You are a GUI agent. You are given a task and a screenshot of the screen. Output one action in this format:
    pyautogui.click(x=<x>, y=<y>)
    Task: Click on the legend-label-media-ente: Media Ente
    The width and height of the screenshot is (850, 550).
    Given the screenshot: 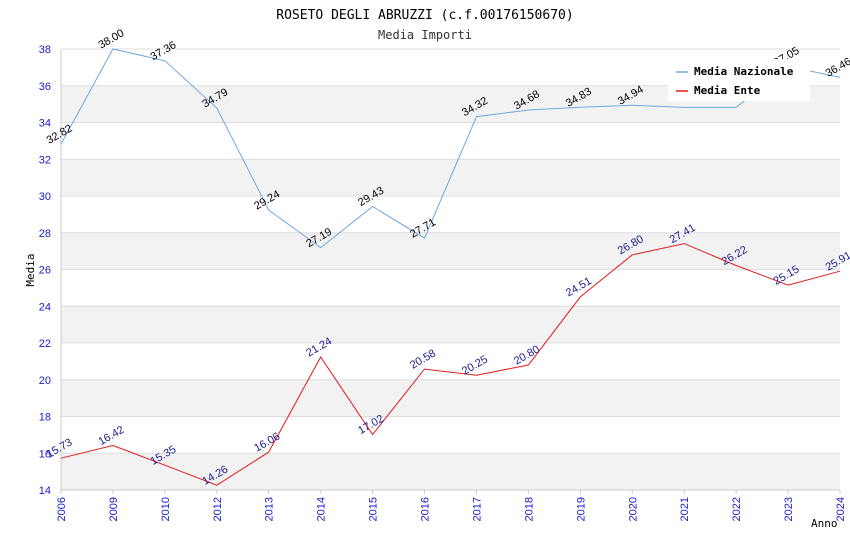 What is the action you would take?
    pyautogui.click(x=727, y=90)
    